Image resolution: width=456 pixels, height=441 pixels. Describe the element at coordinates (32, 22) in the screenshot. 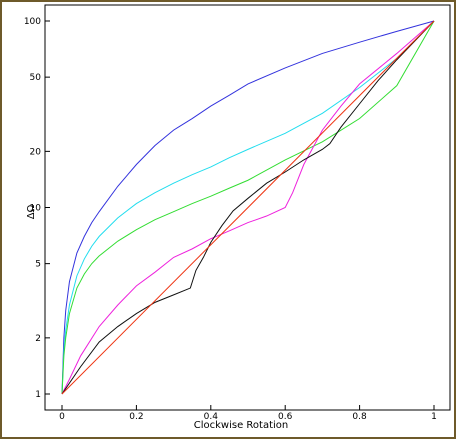

I see `y-tick-label: 100` at that location.